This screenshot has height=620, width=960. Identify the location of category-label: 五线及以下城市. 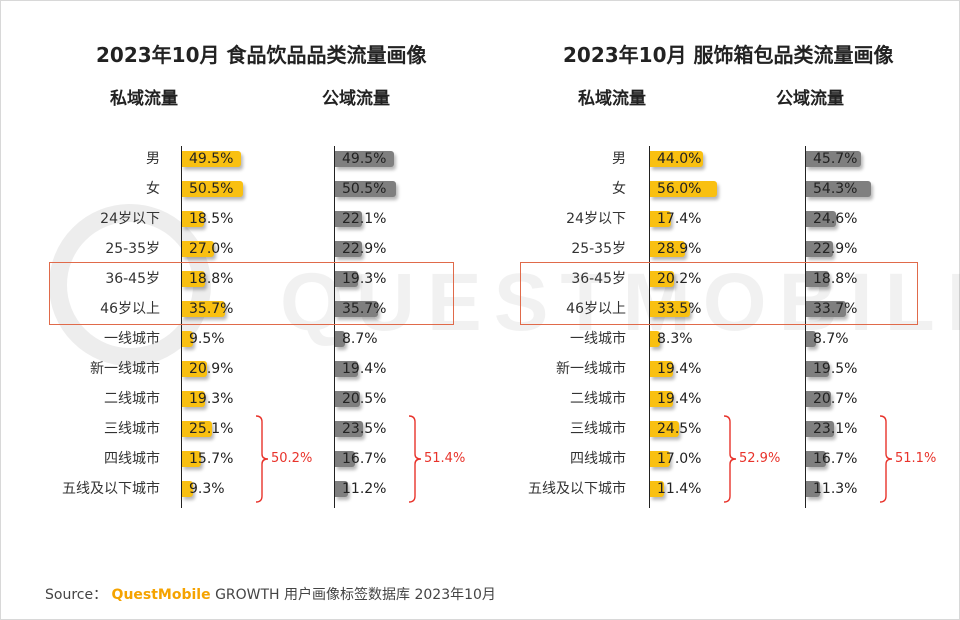
(577, 489).